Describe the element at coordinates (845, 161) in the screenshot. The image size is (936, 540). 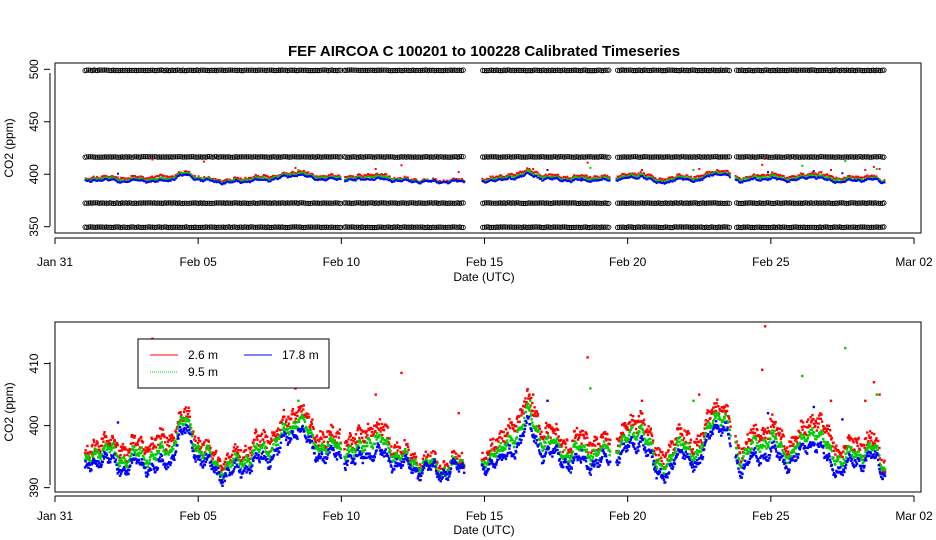
I see `outlier-9-5-m` at that location.